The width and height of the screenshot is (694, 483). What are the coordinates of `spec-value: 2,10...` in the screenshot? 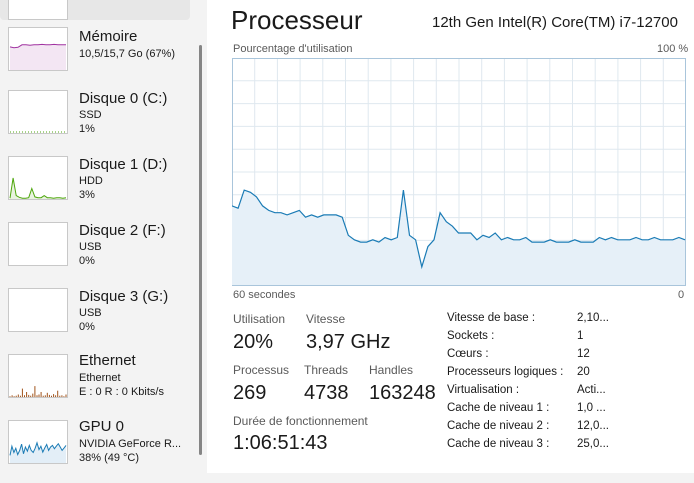 It's located at (593, 318).